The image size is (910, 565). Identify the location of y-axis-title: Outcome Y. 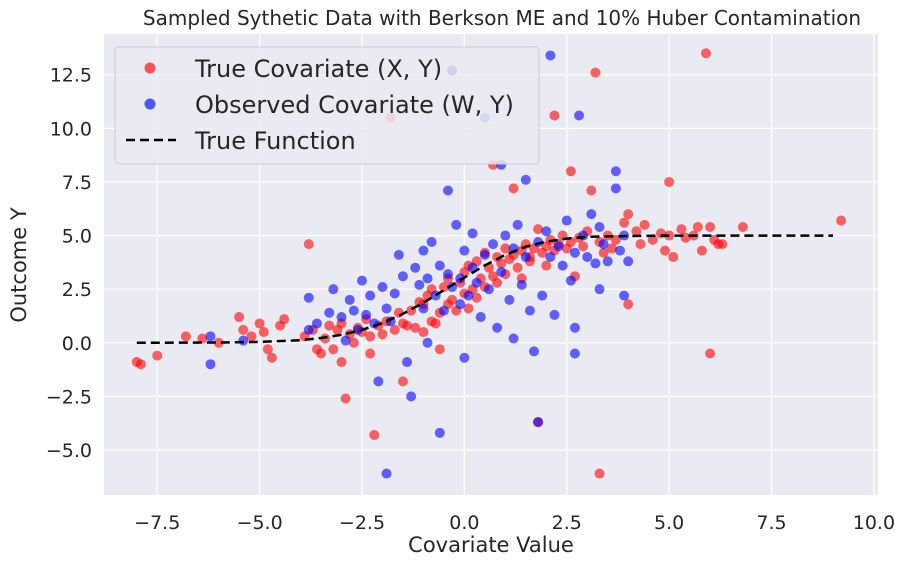
(19, 265).